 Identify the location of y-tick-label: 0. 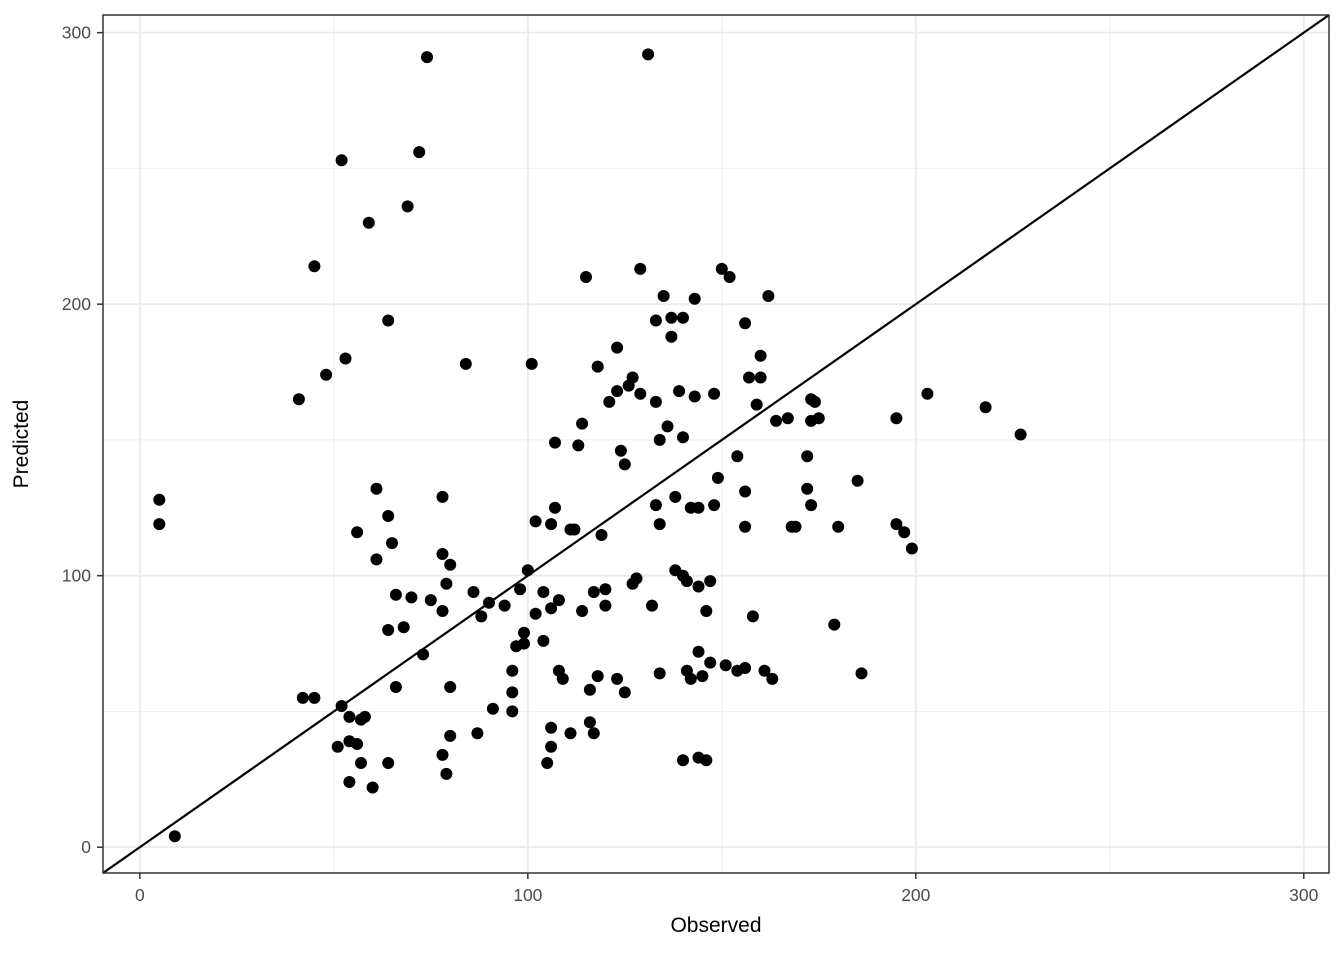
(86, 847).